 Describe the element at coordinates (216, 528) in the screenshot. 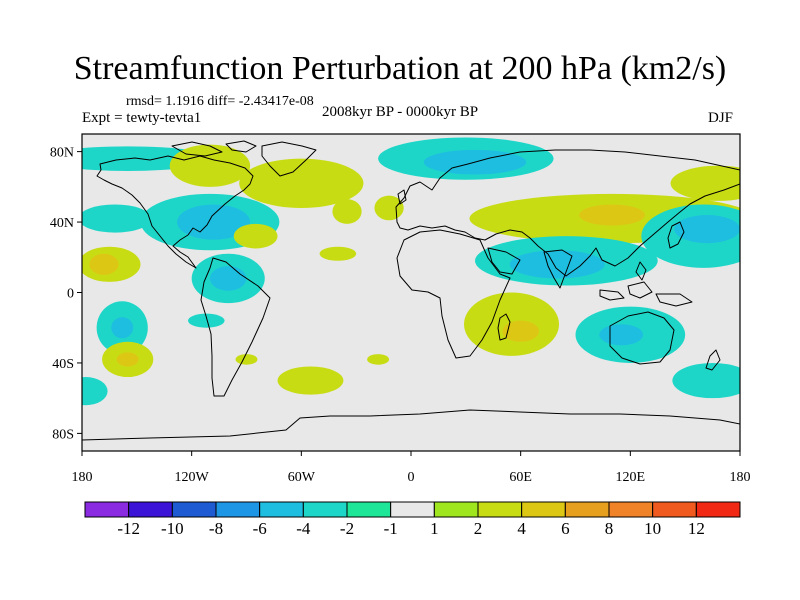

I see `colorbar-label-2: -8` at that location.